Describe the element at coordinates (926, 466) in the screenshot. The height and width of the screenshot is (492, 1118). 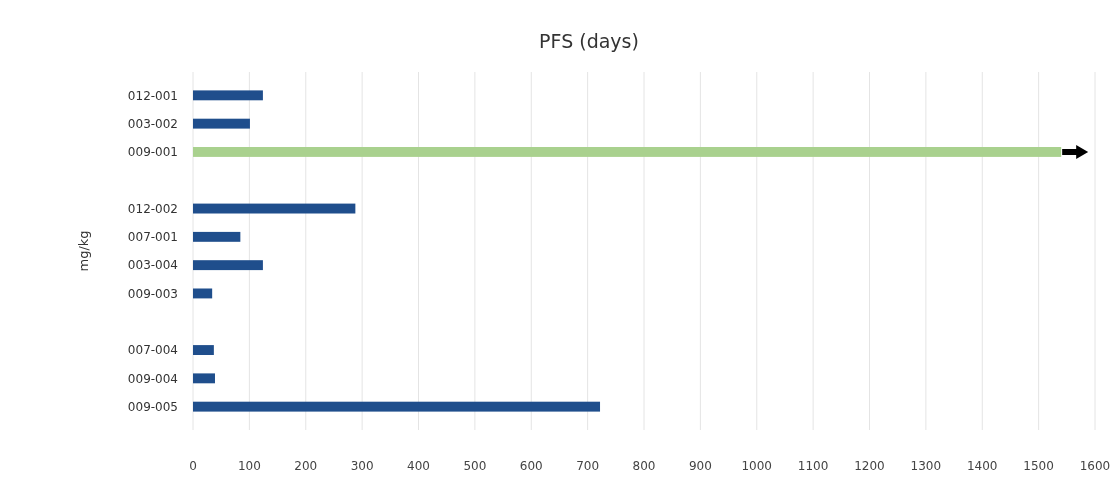
I see `x-tick-label: 1300` at that location.